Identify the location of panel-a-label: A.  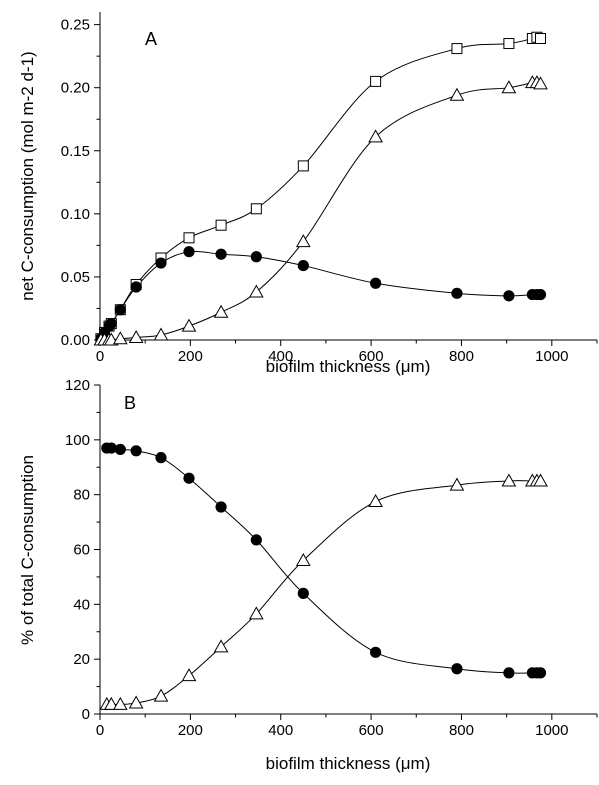
(151, 39).